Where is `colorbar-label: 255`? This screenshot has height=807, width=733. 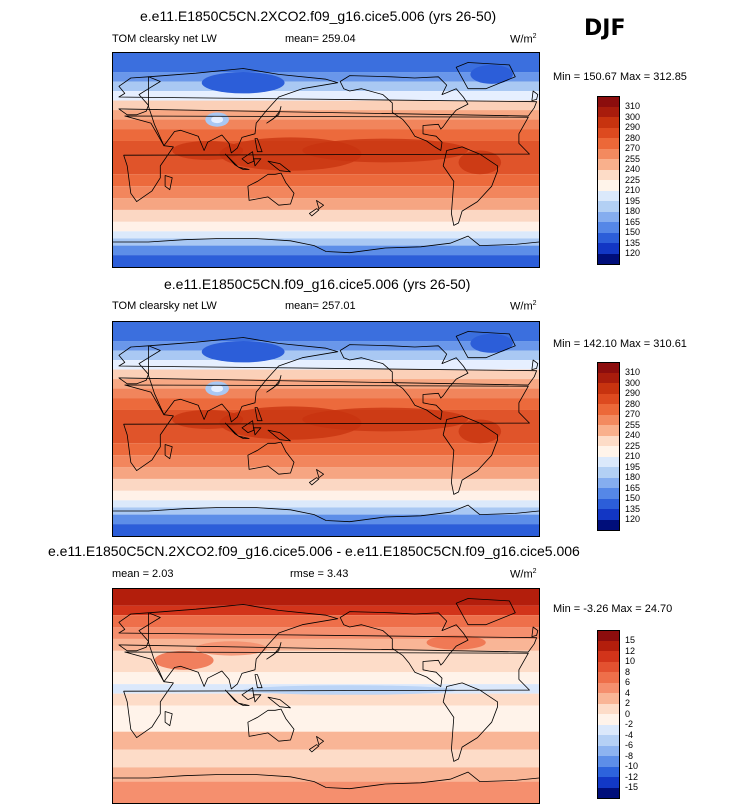 colorbar-label: 255 is located at coordinates (633, 158).